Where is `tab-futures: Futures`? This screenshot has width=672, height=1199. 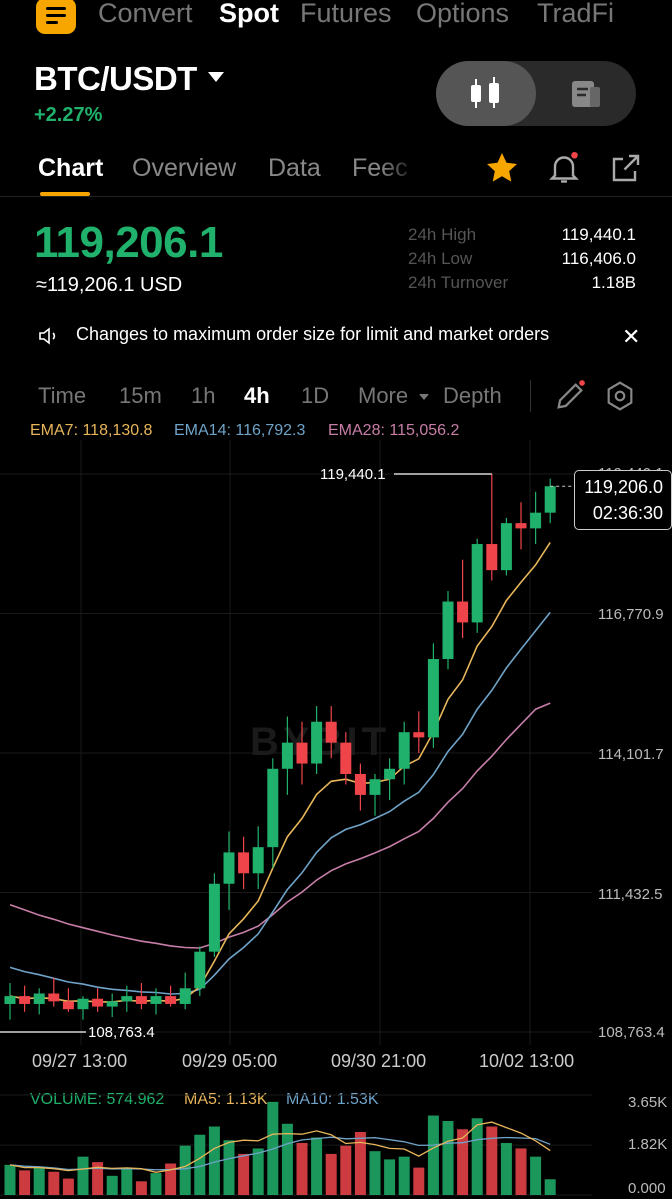
tab-futures: Futures is located at coordinates (346, 14).